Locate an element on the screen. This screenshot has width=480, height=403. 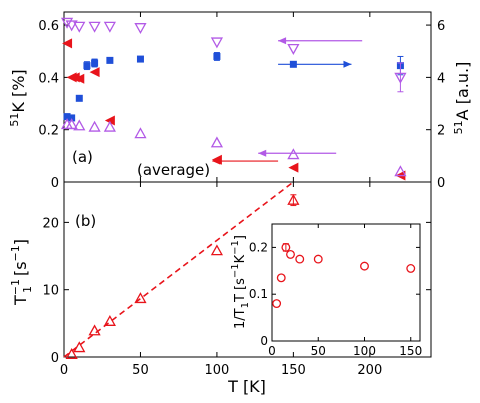
inset-ylabel: 1/T1T [s−1K−1] is located at coordinates (240, 282).